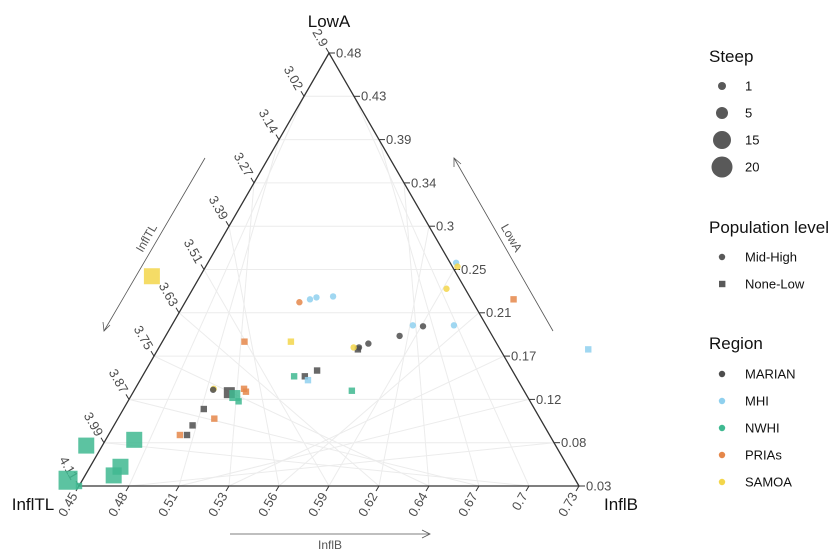  I want to click on tick-label-bottom: 0.73, so click(568, 504).